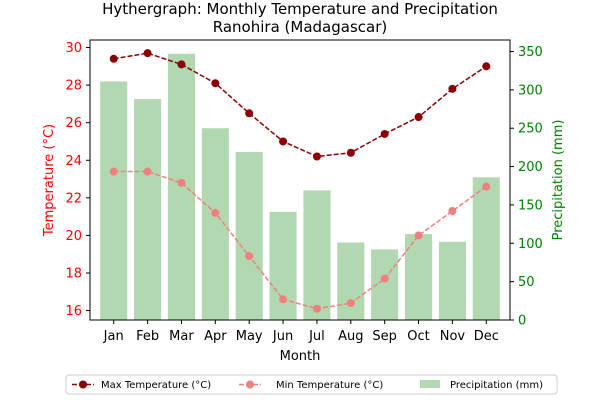 The height and width of the screenshot is (400, 600). Describe the element at coordinates (526, 282) in the screenshot. I see `right-y-tick-label: 50` at that location.